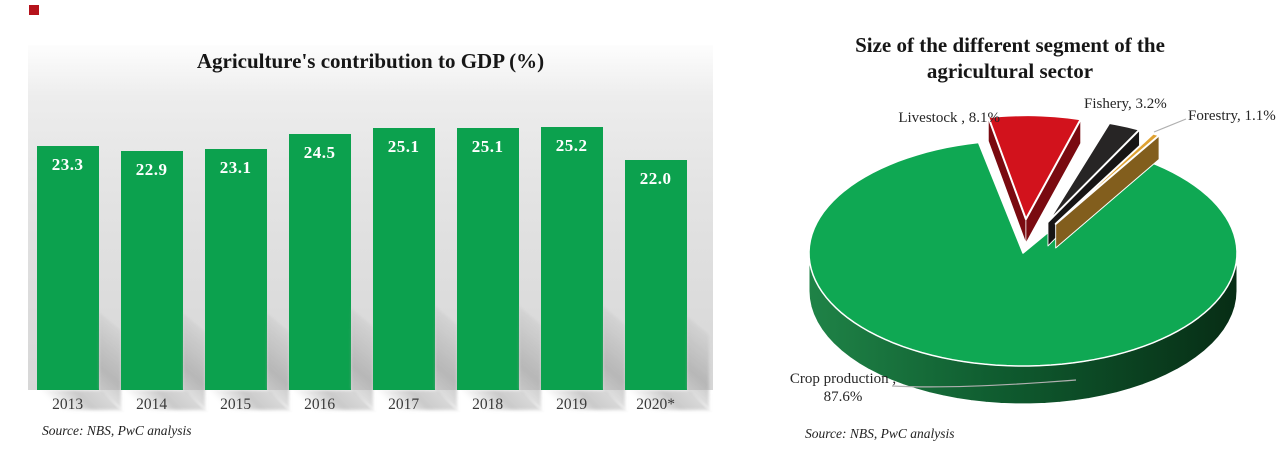  I want to click on x-tick-2019: 2019, so click(572, 404).